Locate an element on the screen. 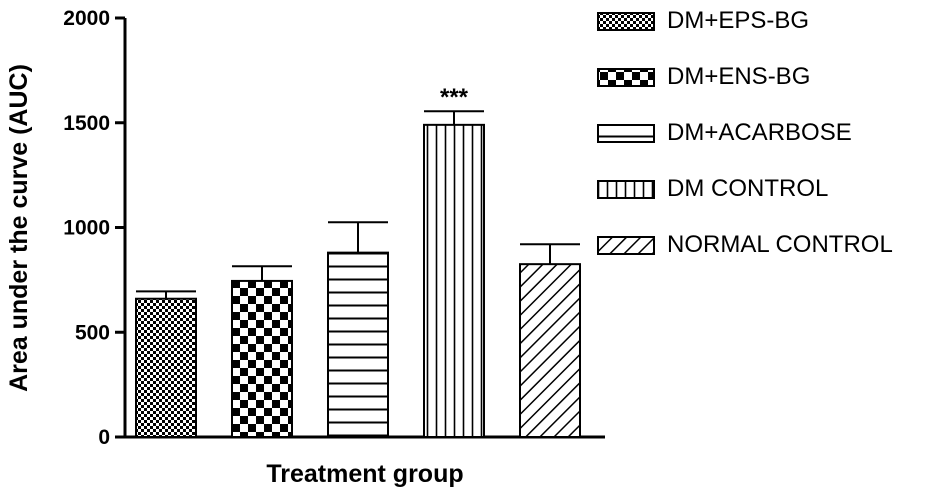 Image resolution: width=937 pixels, height=494 pixels. y-tick-label: 1000 is located at coordinates (86, 228).